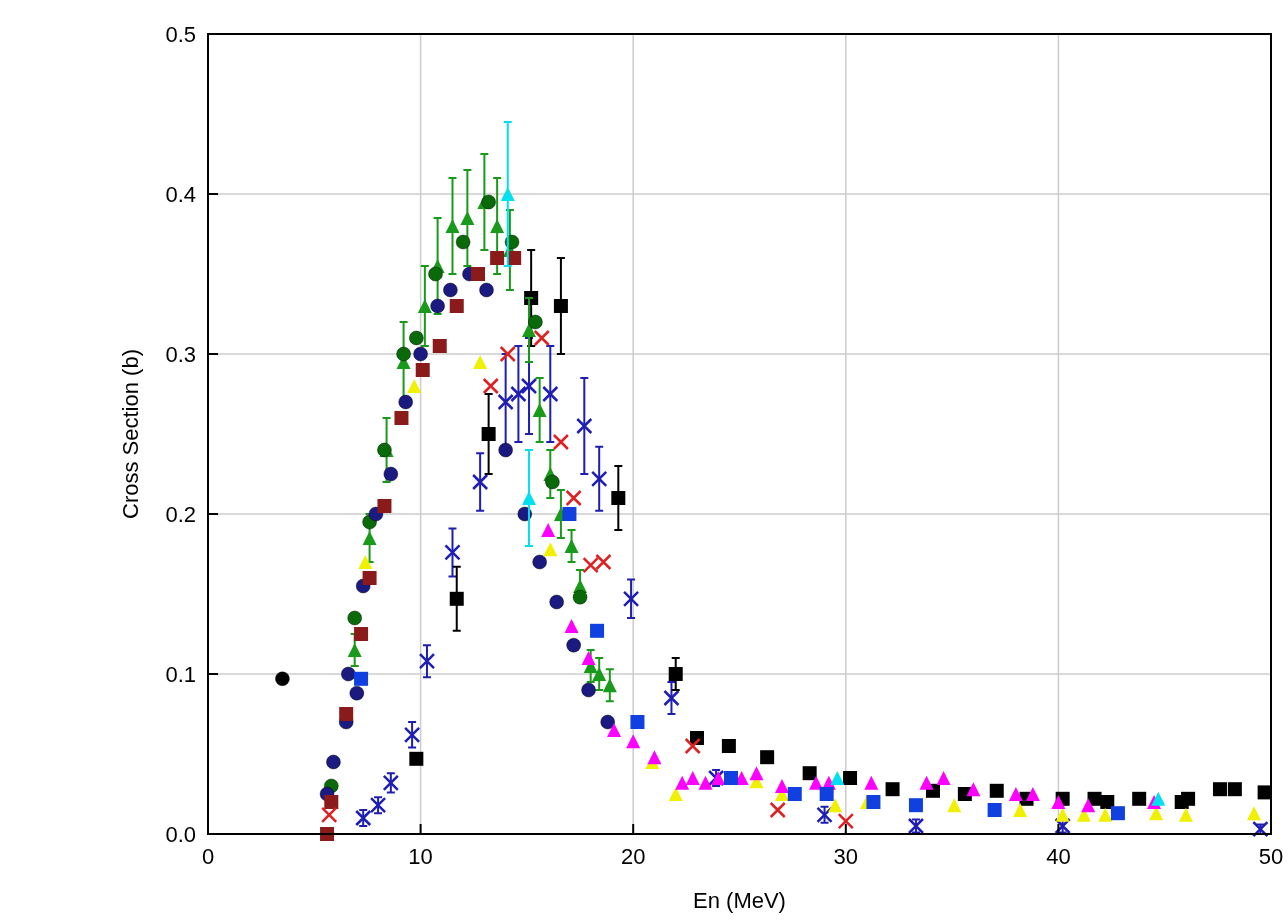 This screenshot has height=922, width=1288. What do you see at coordinates (1271, 856) in the screenshot?
I see `x-tick-label: 50` at bounding box center [1271, 856].